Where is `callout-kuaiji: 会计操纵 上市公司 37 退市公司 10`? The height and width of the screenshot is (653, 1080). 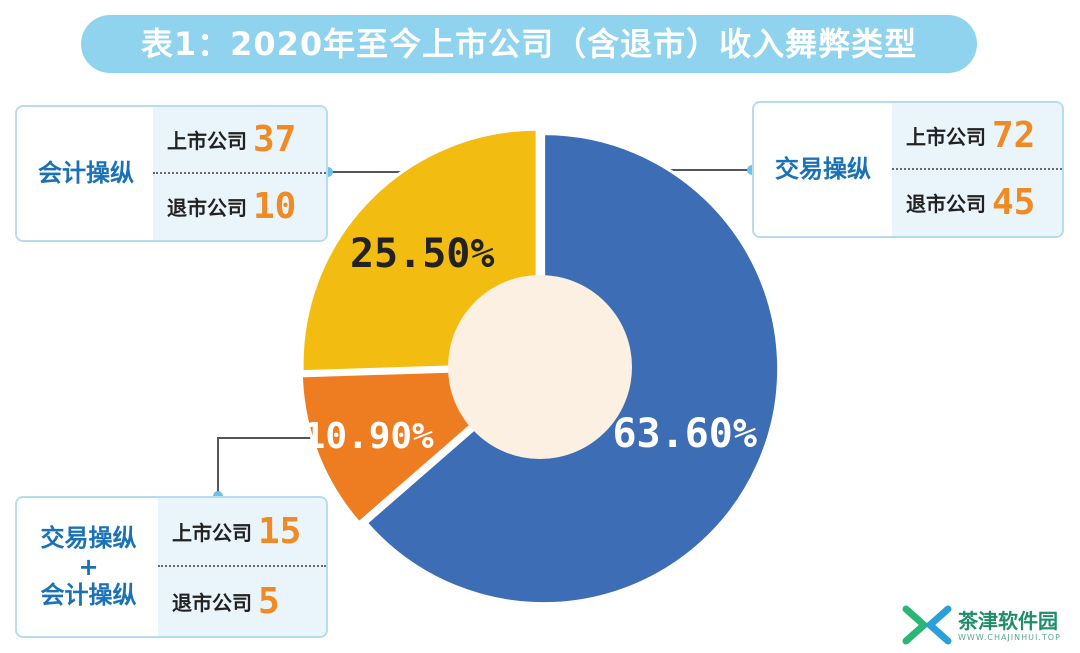 callout-kuaiji: 会计操纵 上市公司 37 退市公司 10 is located at coordinates (171, 173).